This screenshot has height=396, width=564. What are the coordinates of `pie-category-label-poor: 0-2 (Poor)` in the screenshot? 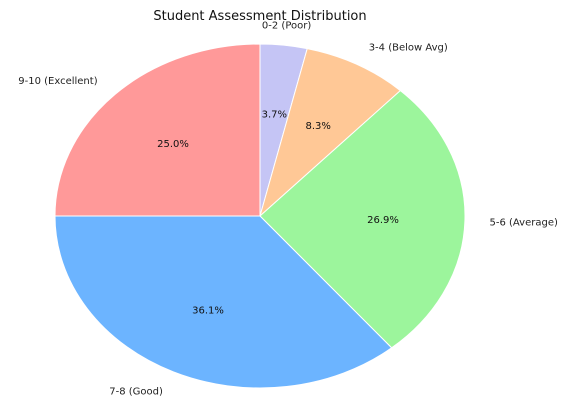 It's located at (286, 26).